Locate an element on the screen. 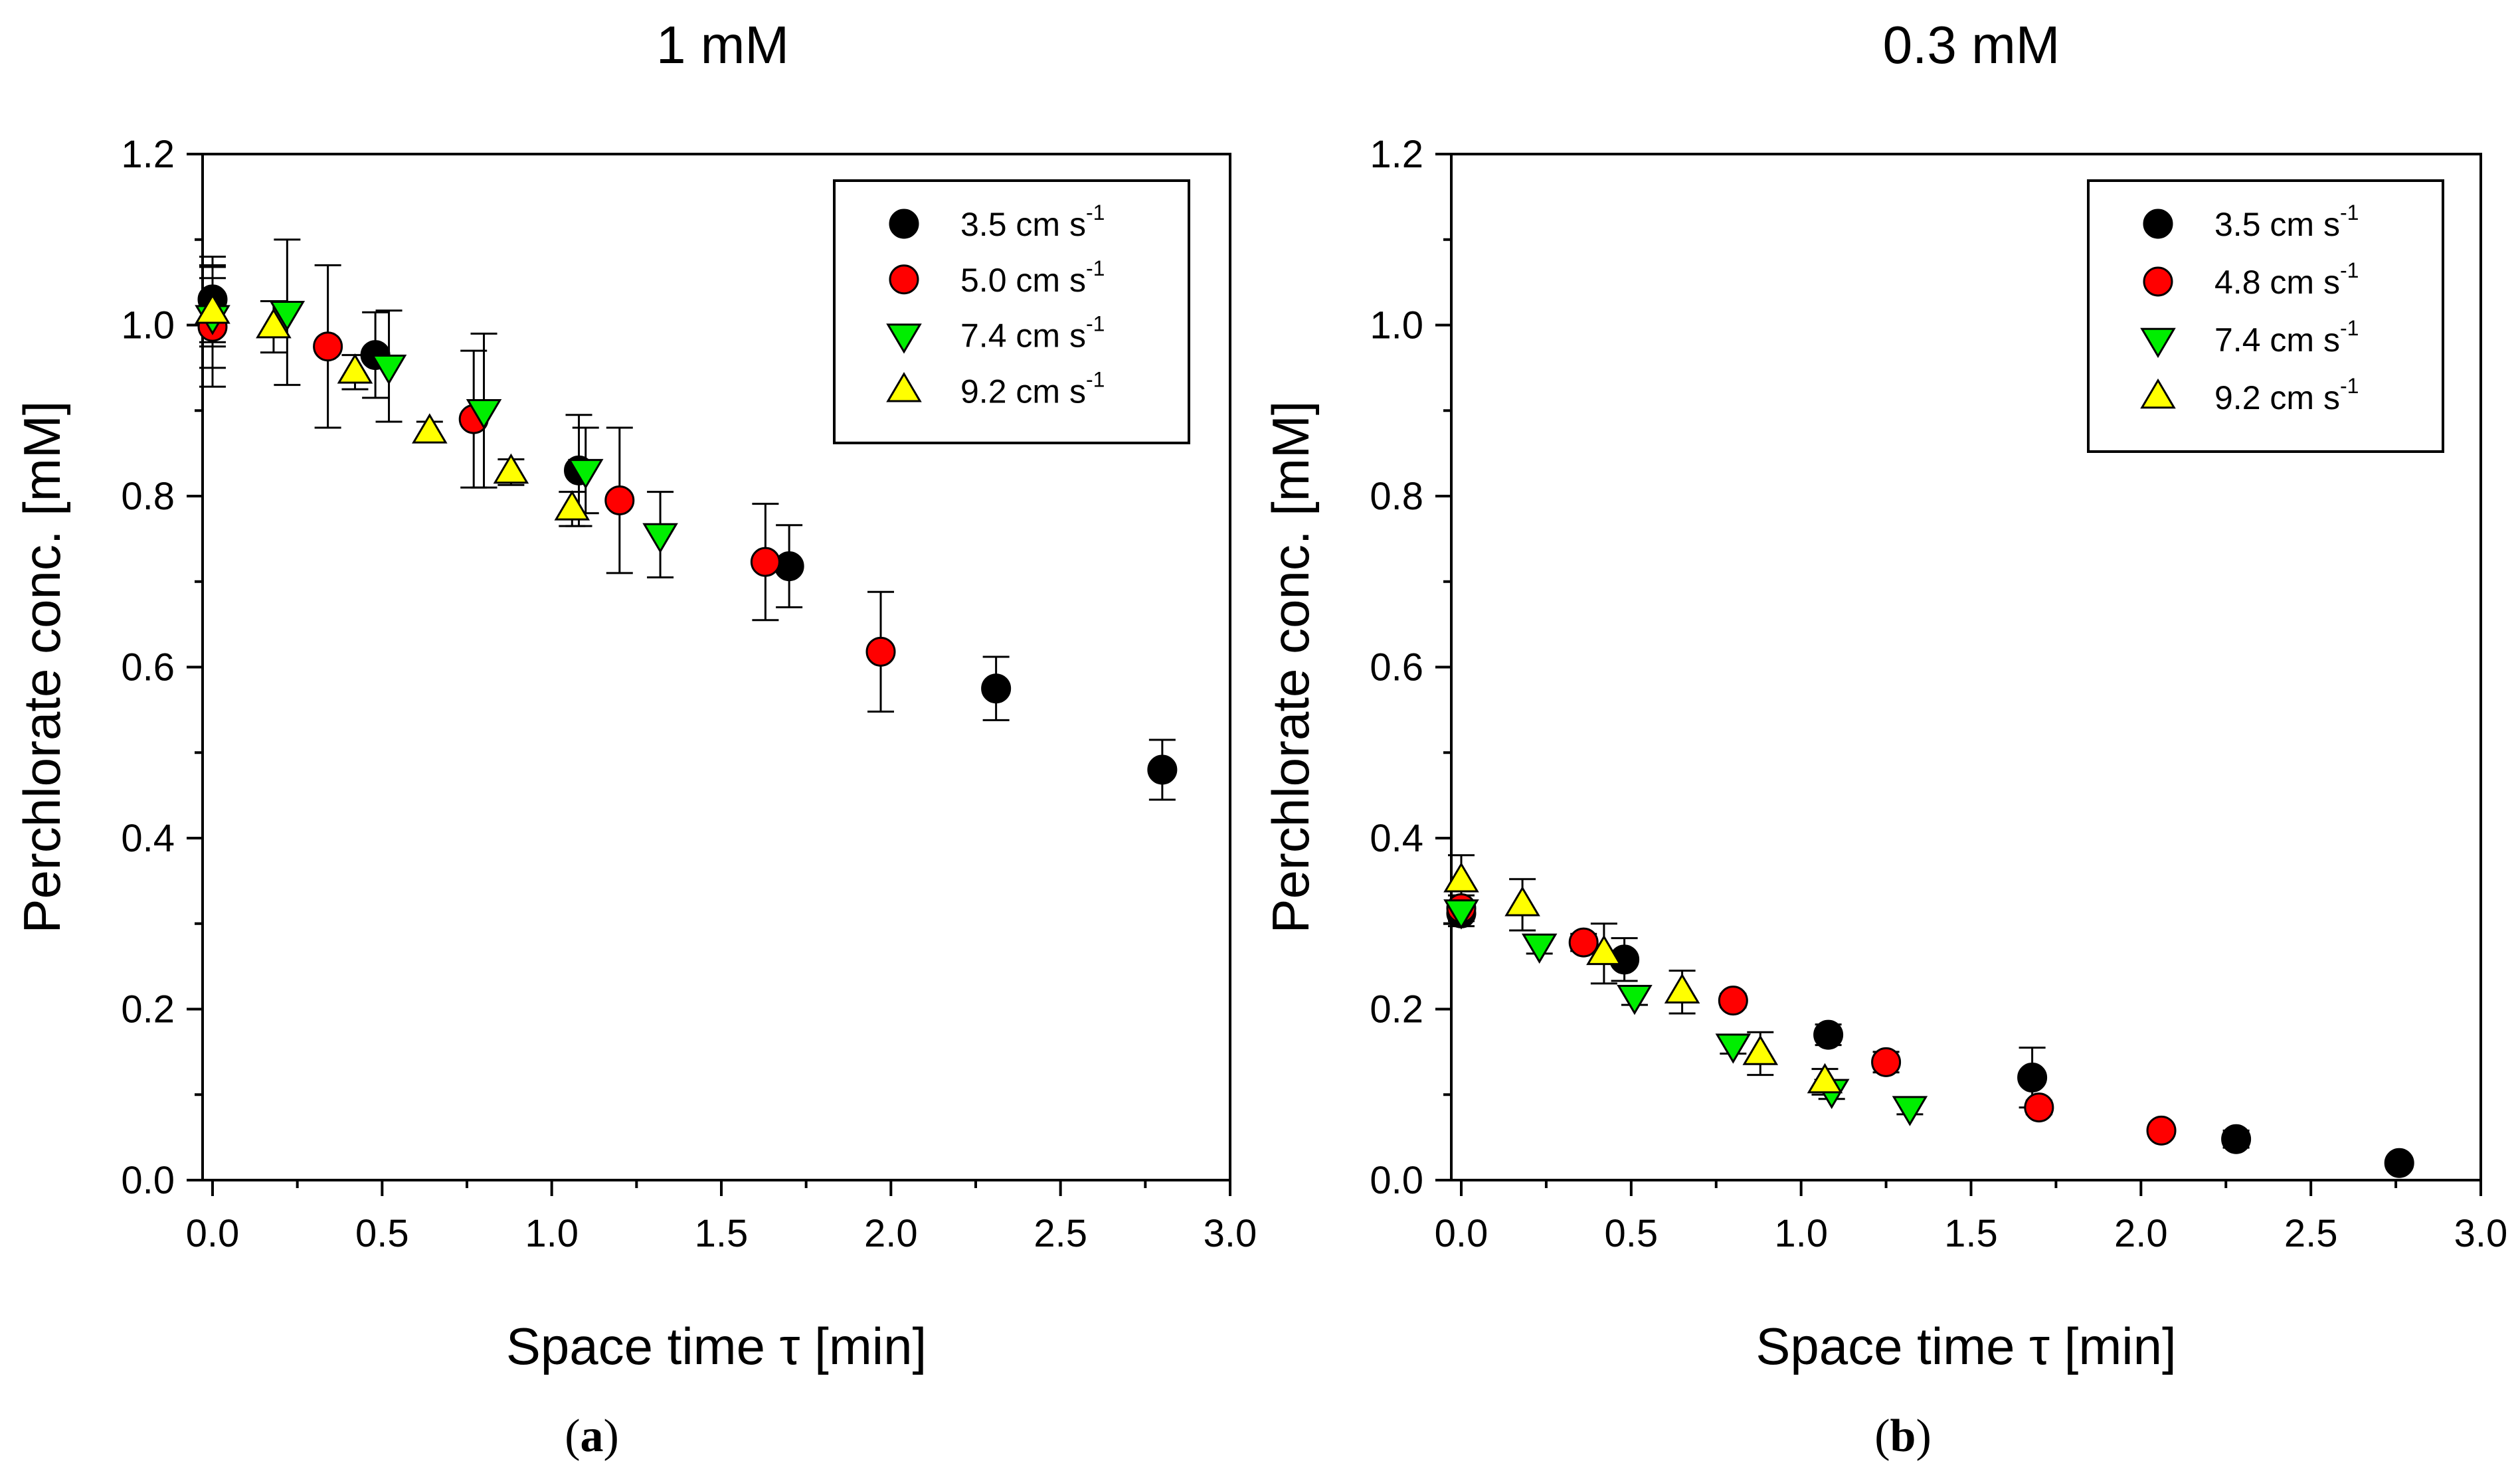  legend: 3.5 cm s-14.8 cm s-17.4 cm s-19.2 cm s-1 is located at coordinates (2265, 316).